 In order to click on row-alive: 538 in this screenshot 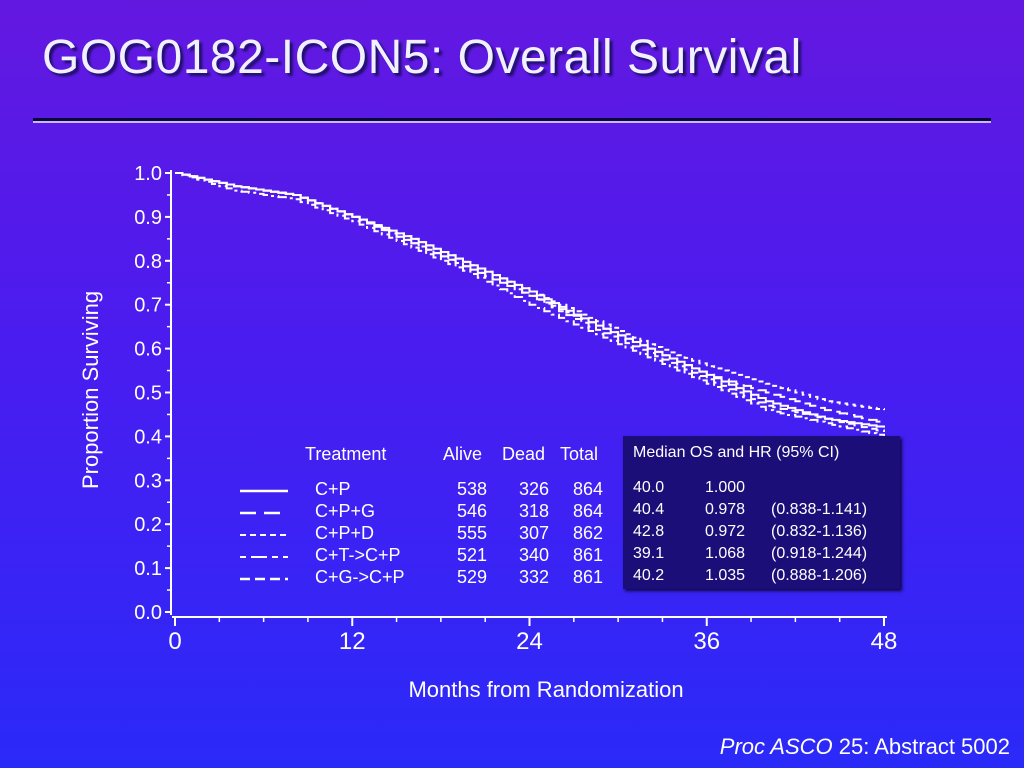, I will do `click(472, 489)`.